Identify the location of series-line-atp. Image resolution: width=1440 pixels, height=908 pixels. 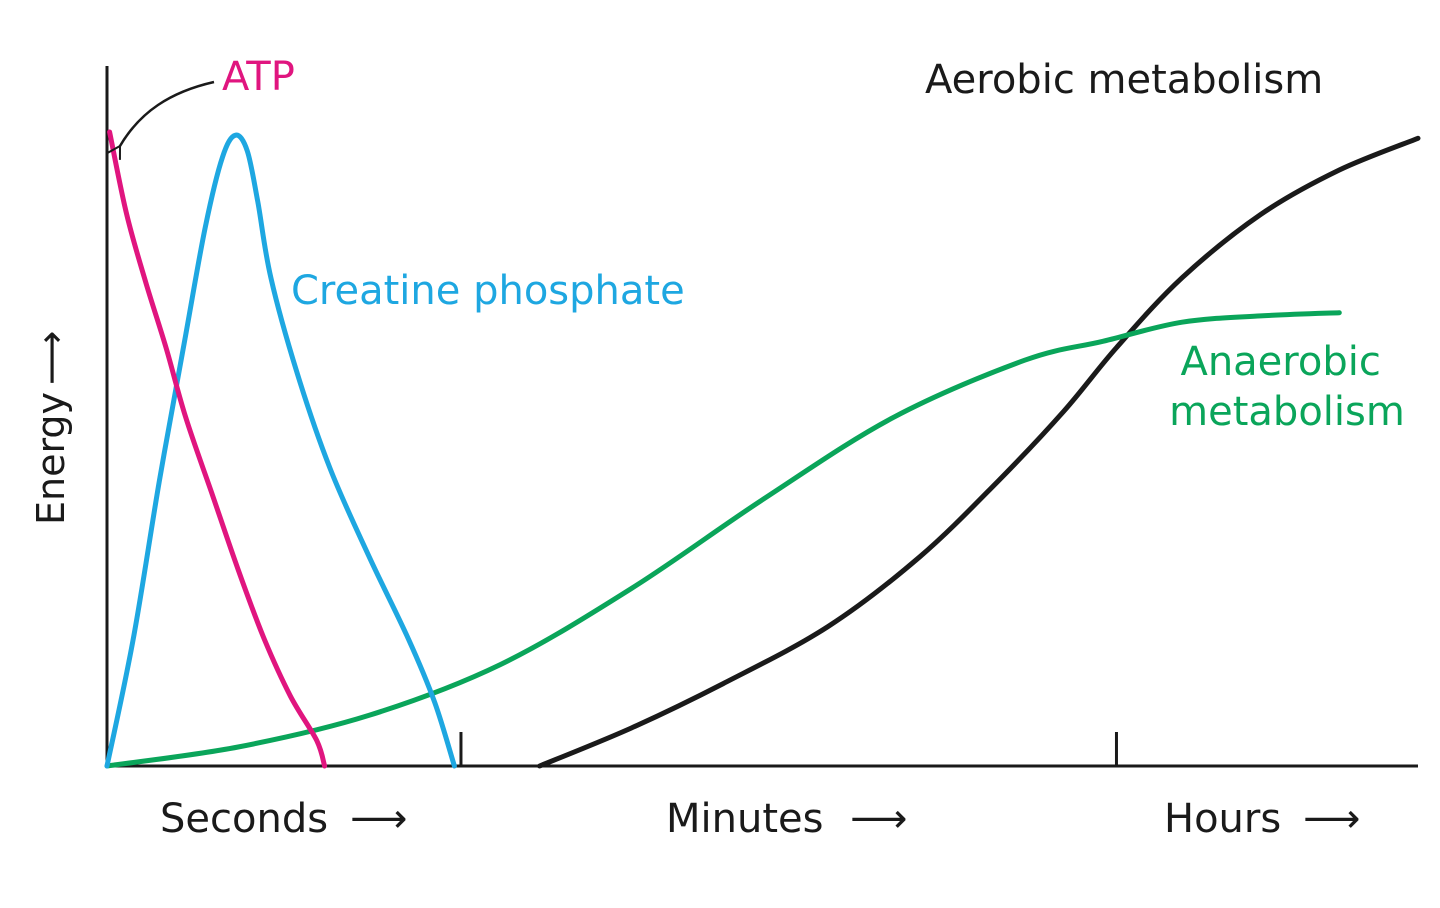
(217, 449).